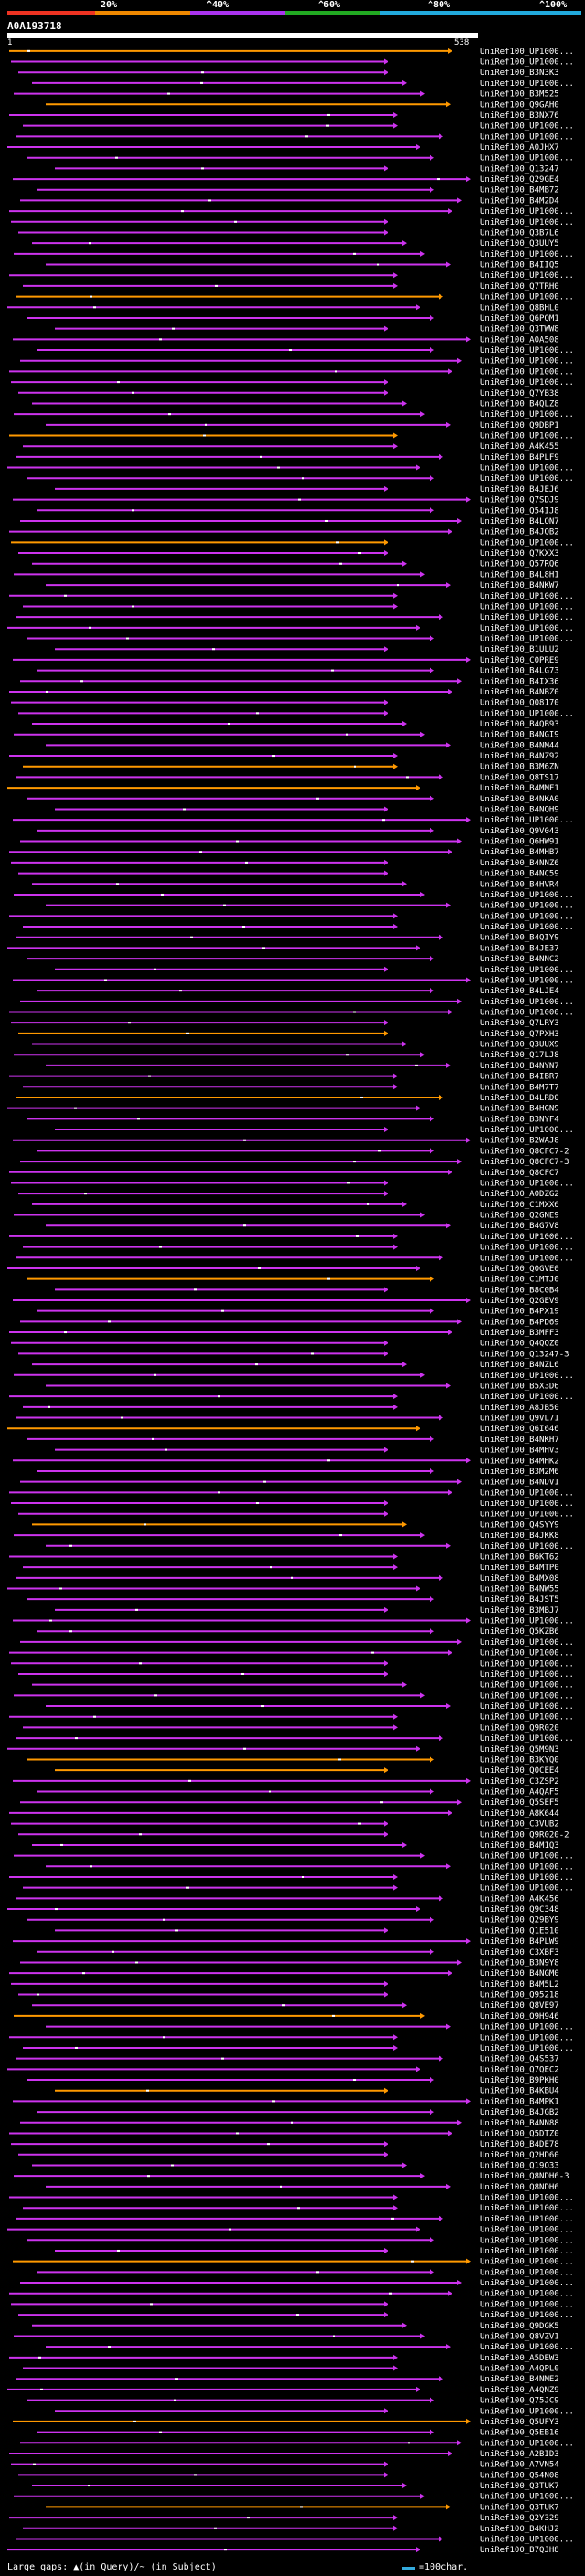 This screenshot has height=2576, width=585. What do you see at coordinates (519, 2518) in the screenshot?
I see `hit-label: UniRef100_Q2Y329` at bounding box center [519, 2518].